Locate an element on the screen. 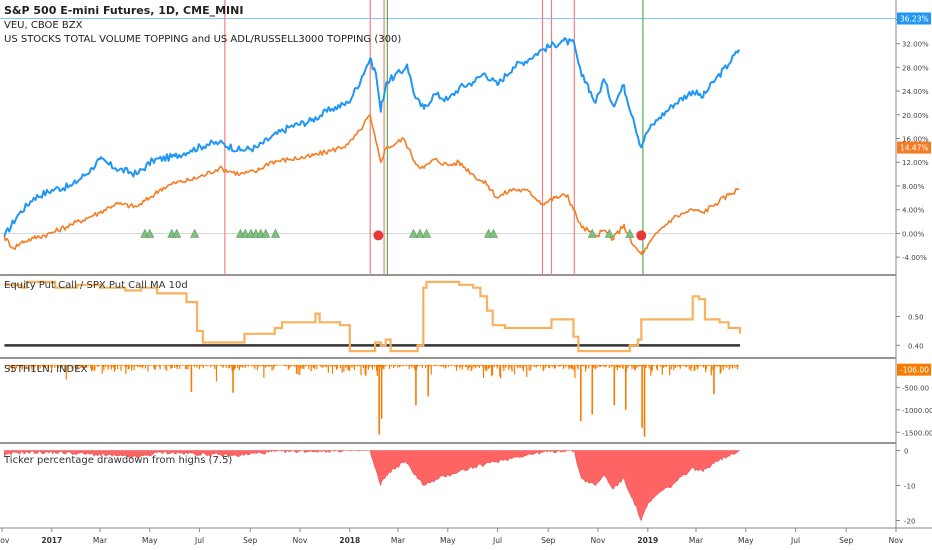 The width and height of the screenshot is (932, 550). y-tick-label: -1000.00 is located at coordinates (917, 411).